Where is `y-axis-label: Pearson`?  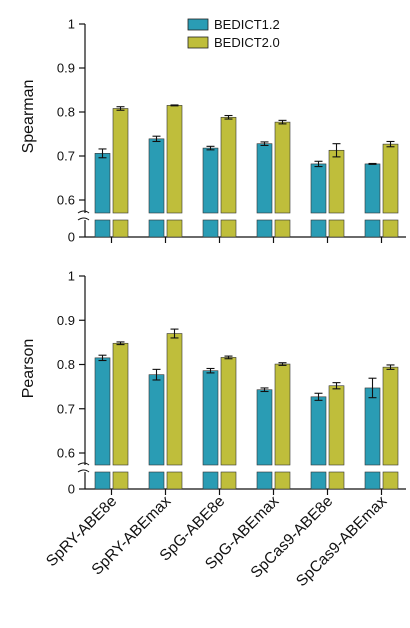
y-axis-label: Pearson is located at coordinates (28, 369).